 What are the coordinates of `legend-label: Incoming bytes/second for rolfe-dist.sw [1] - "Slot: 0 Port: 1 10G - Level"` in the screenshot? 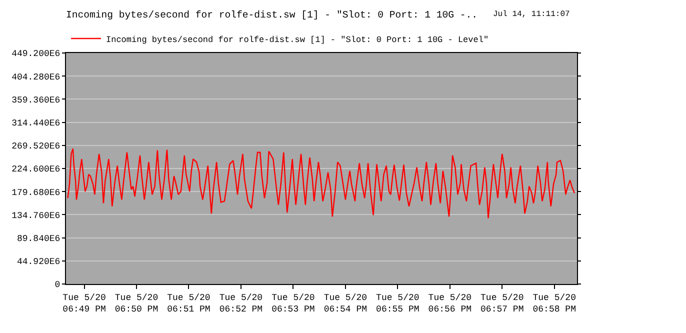 It's located at (297, 39).